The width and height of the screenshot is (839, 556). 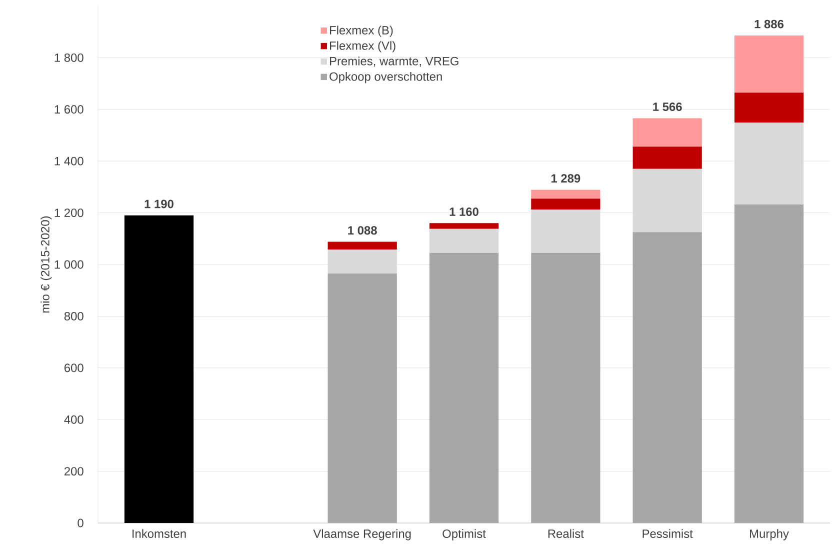 What do you see at coordinates (386, 78) in the screenshot?
I see `legend-label: Opkoop overschotten` at bounding box center [386, 78].